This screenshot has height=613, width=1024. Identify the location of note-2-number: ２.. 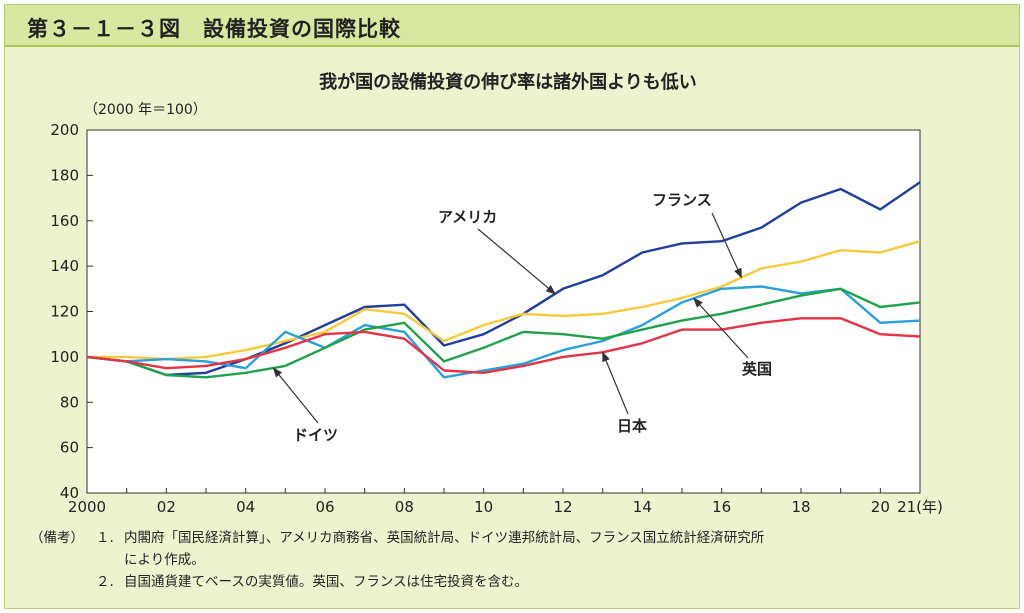
(105, 582).